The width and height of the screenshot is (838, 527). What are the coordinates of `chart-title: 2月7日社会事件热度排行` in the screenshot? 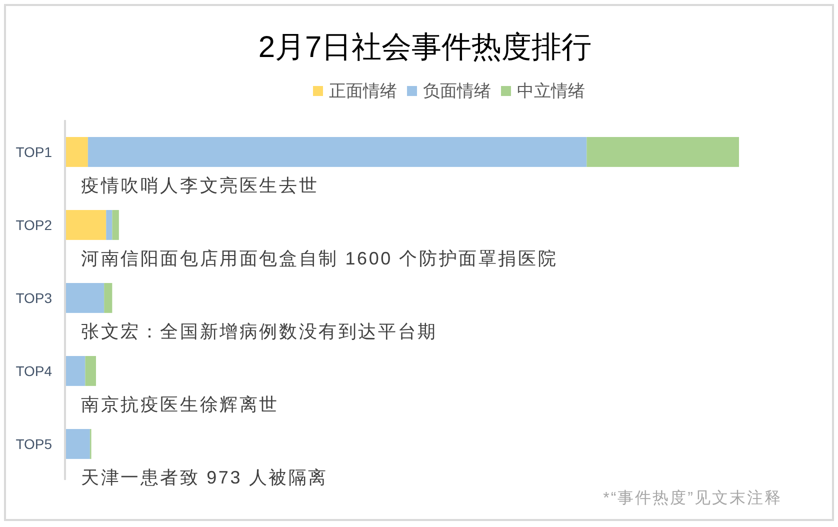 It's located at (425, 47).